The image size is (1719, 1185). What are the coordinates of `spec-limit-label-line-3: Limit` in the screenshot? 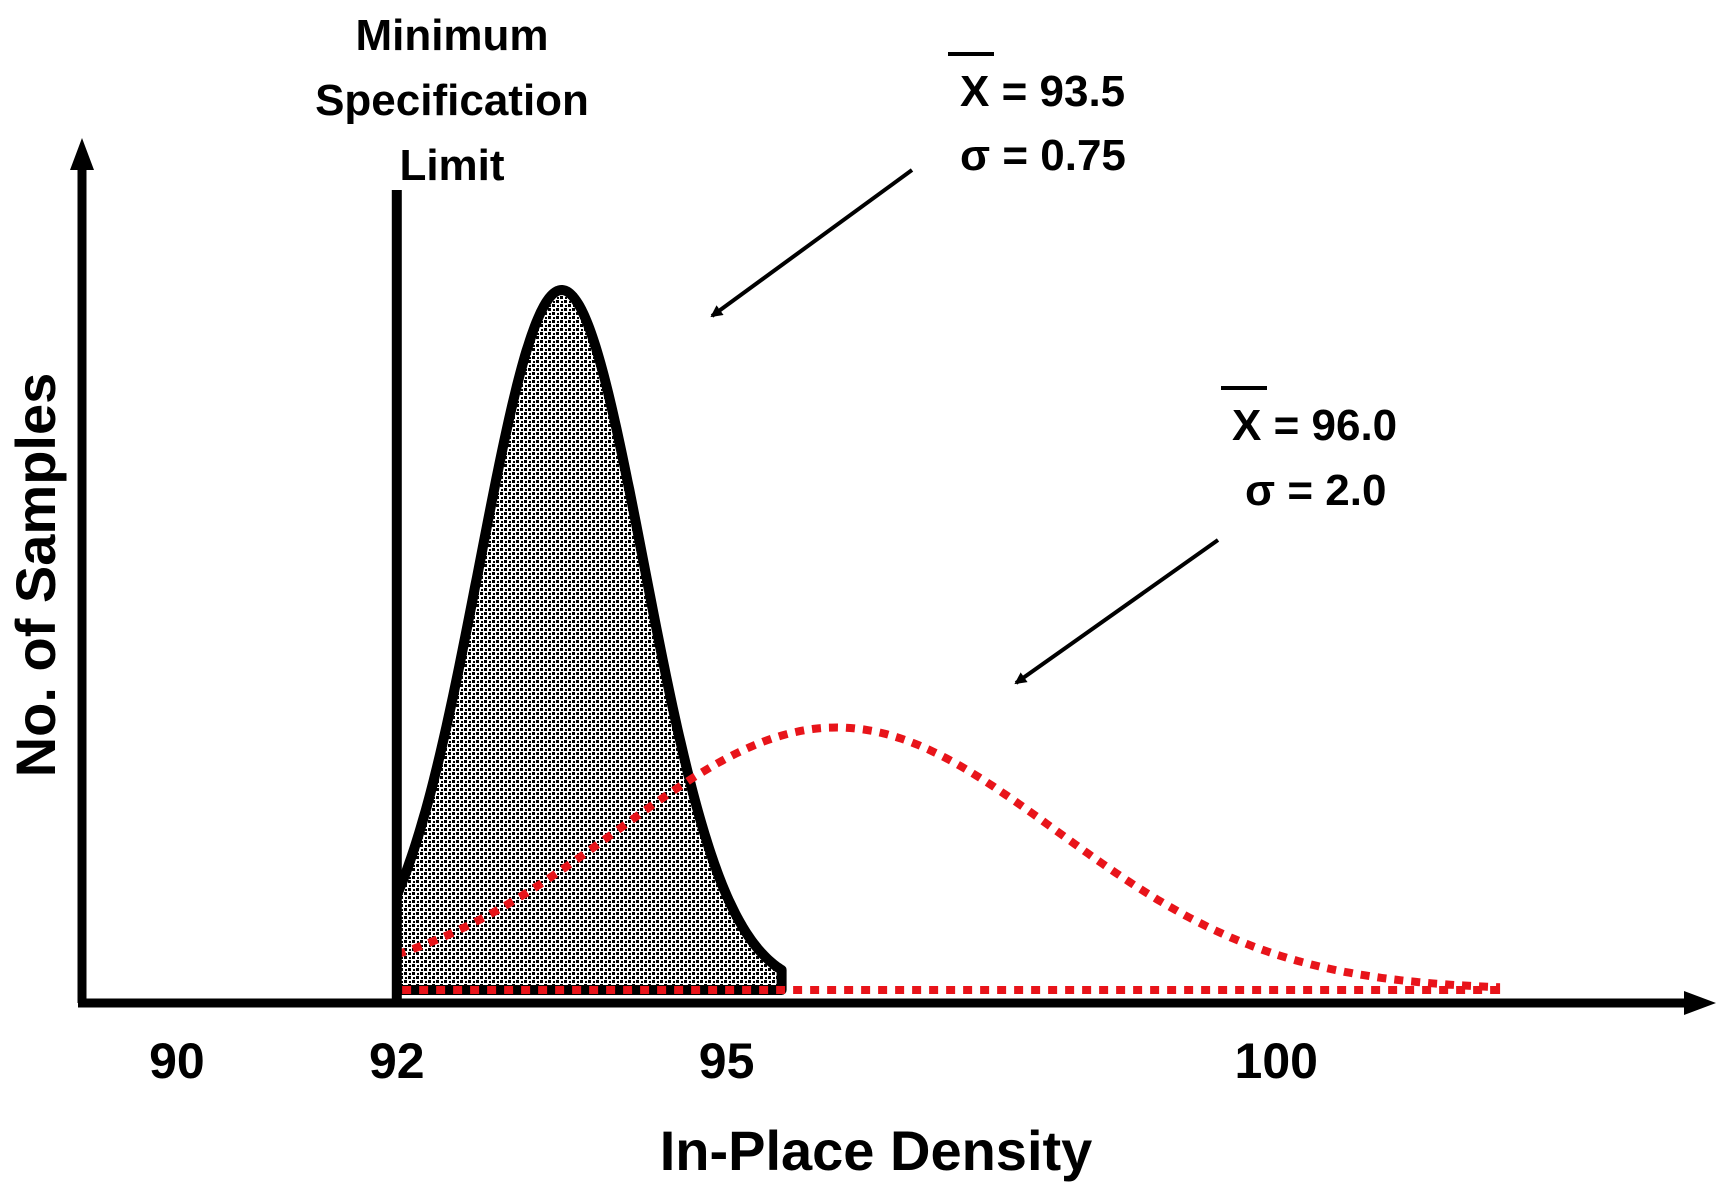 It's located at (451, 165).